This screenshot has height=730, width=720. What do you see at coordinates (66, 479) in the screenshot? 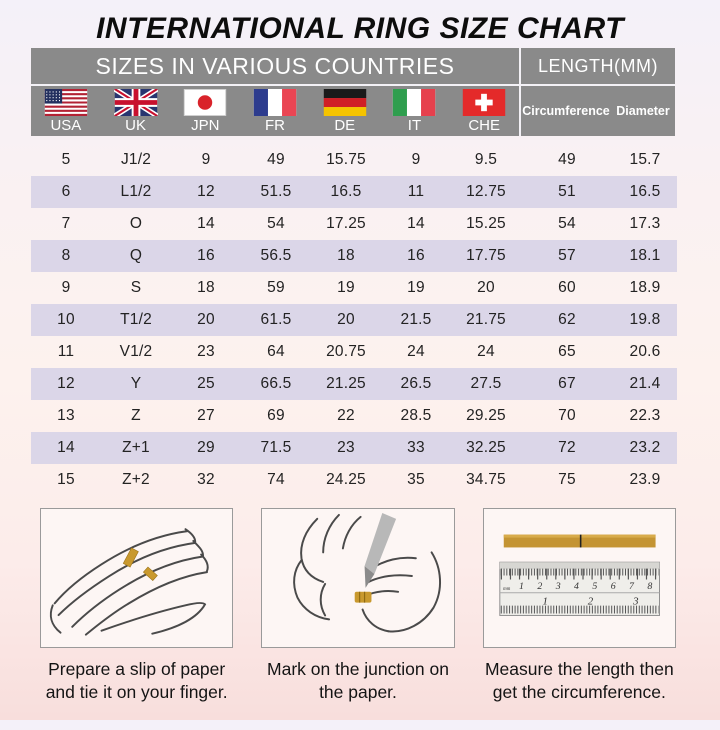
I see `size-cell: 15` at bounding box center [66, 479].